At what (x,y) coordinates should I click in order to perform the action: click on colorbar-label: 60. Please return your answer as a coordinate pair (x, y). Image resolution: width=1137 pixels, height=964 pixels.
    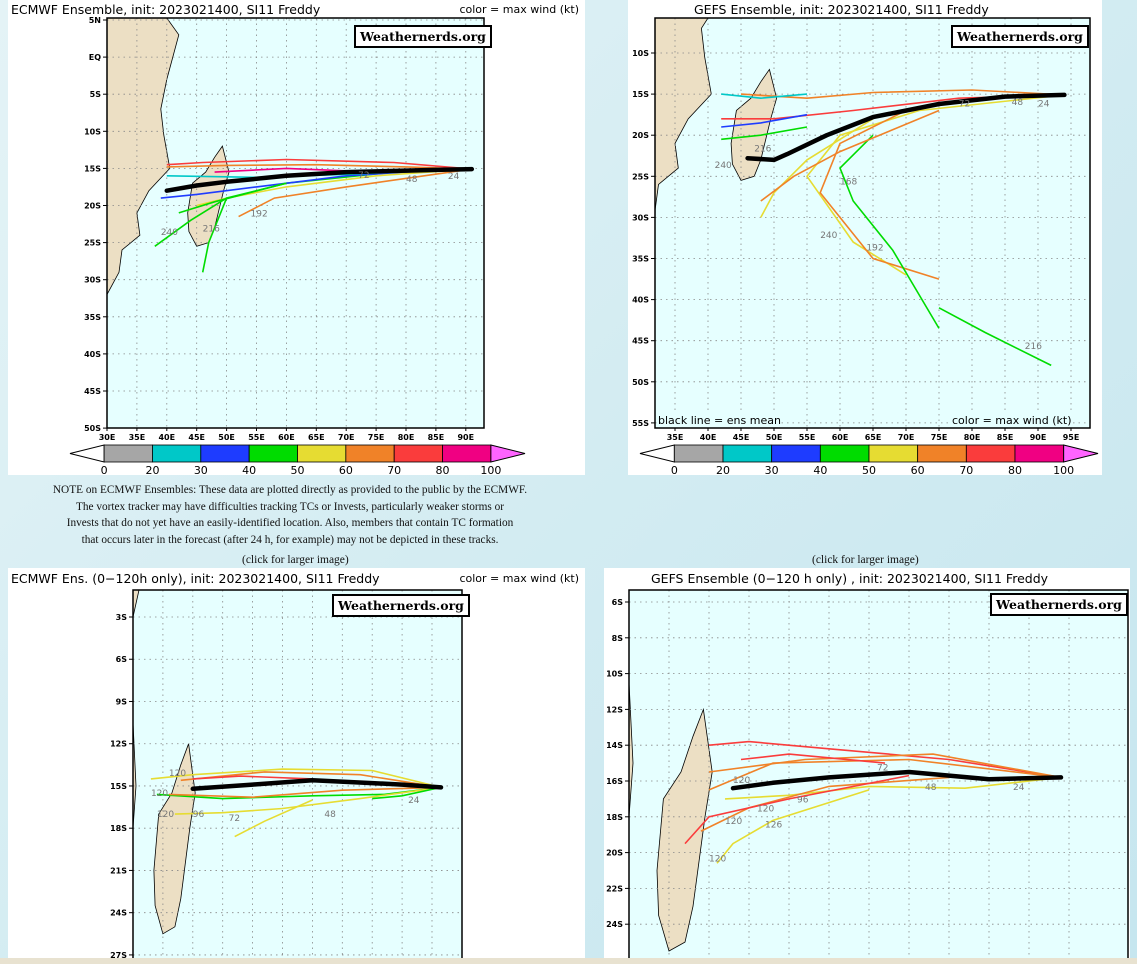
    Looking at the image, I should click on (346, 469).